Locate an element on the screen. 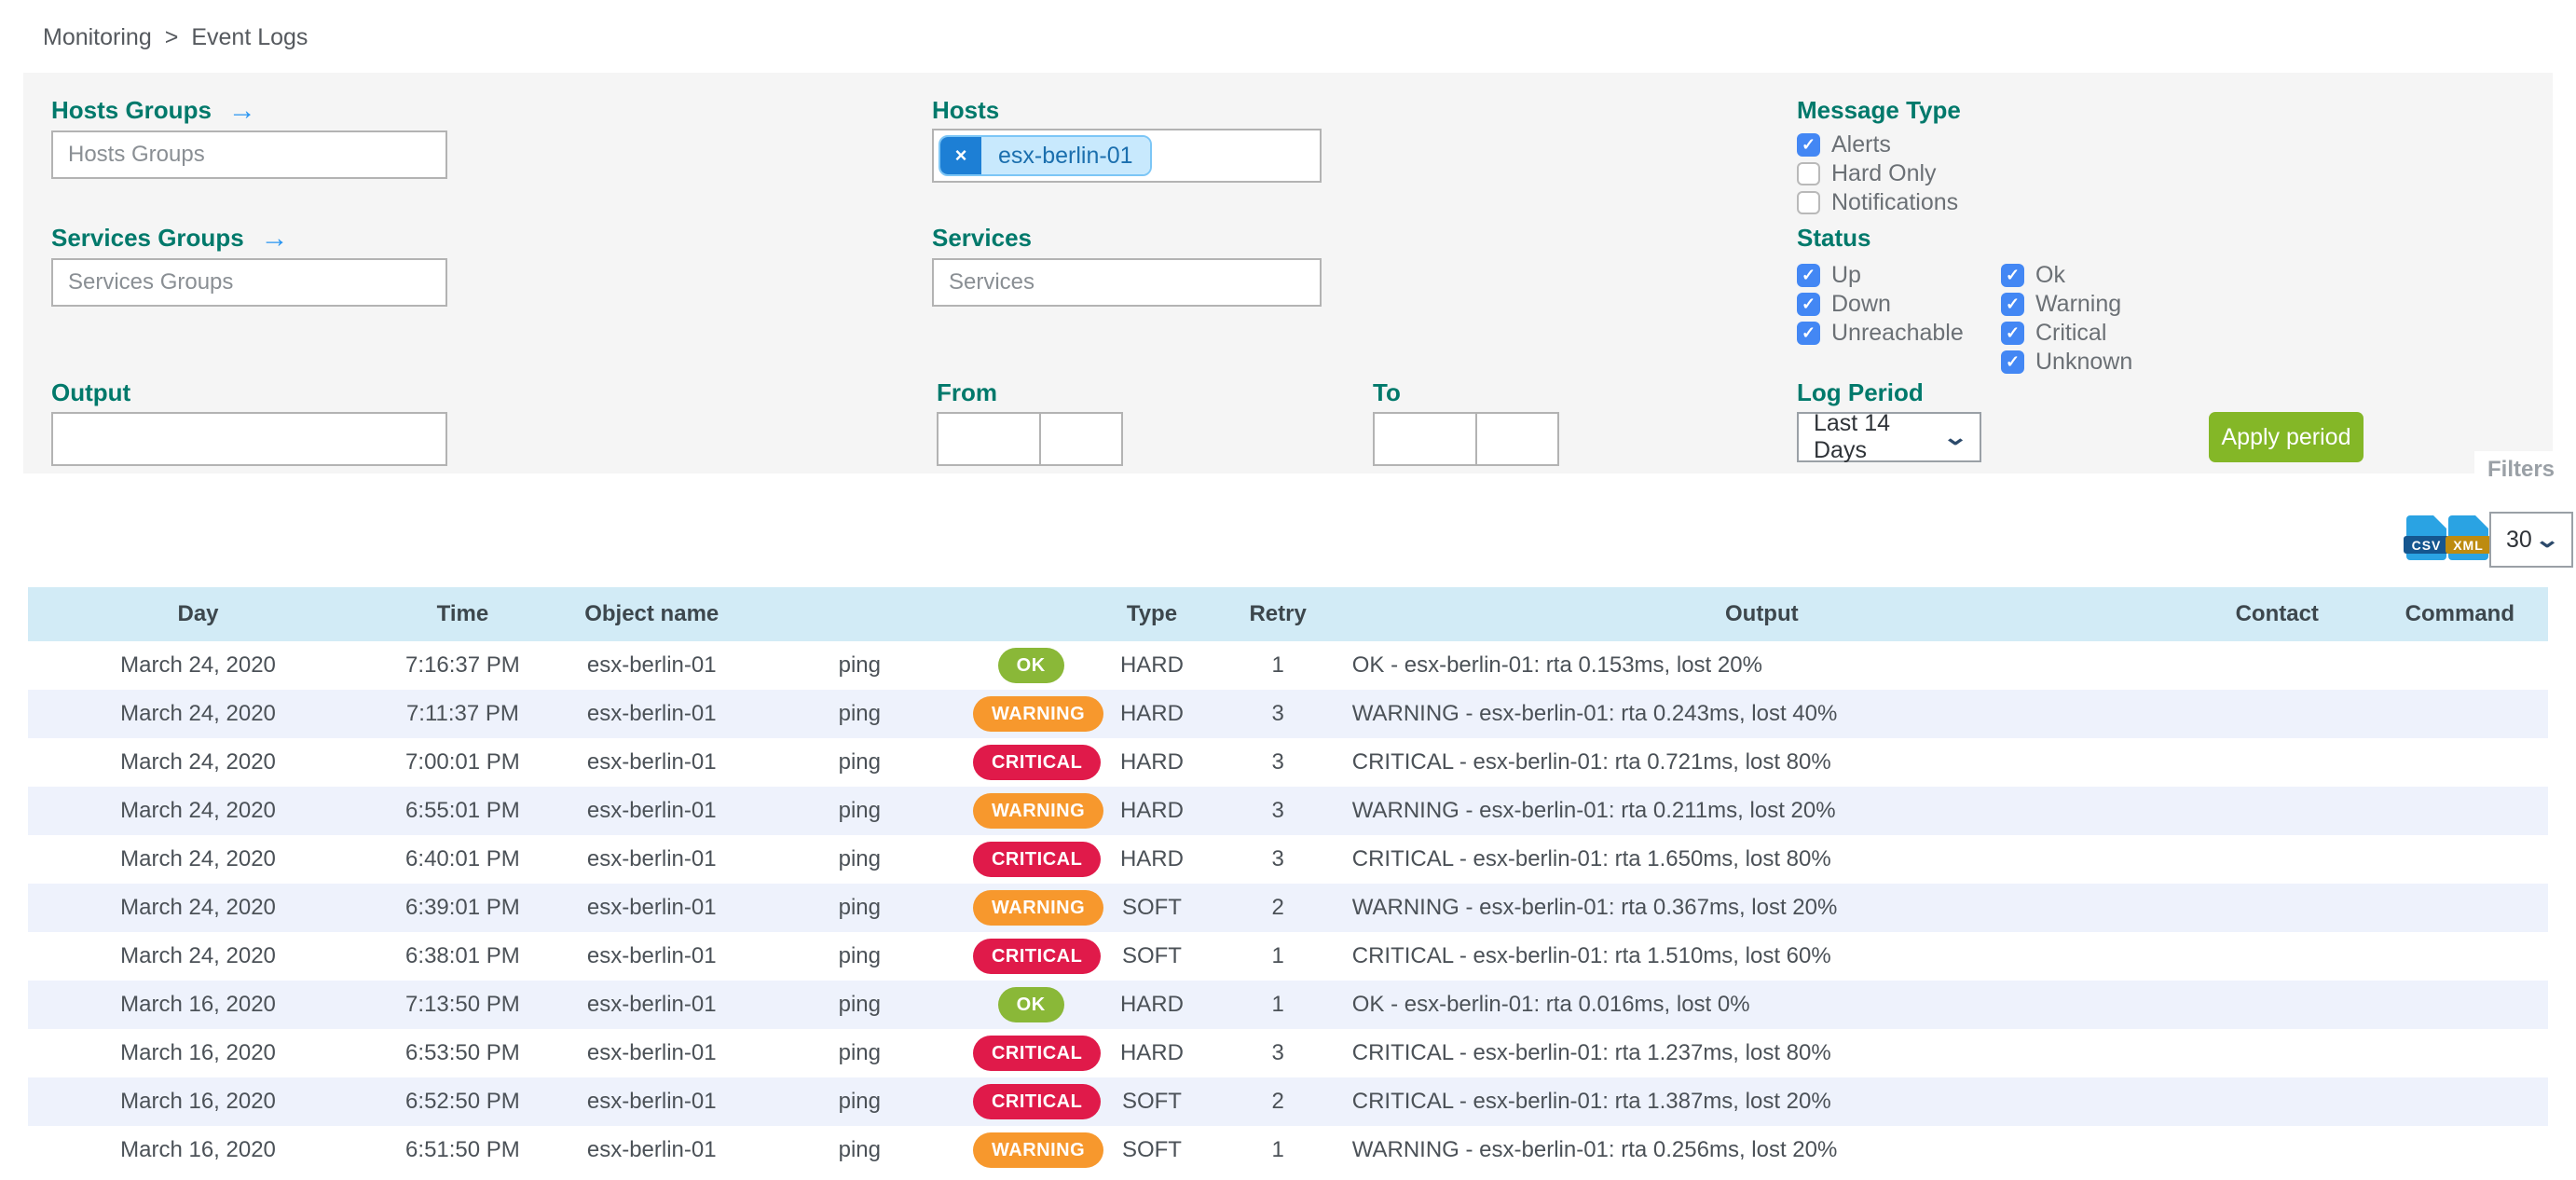  col-output: Output is located at coordinates (1761, 614).